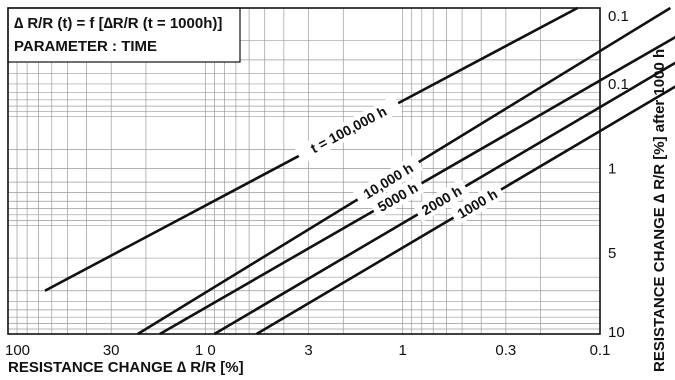 The width and height of the screenshot is (675, 380). Describe the element at coordinates (111, 350) in the screenshot. I see `x-tick-label: 30` at that location.